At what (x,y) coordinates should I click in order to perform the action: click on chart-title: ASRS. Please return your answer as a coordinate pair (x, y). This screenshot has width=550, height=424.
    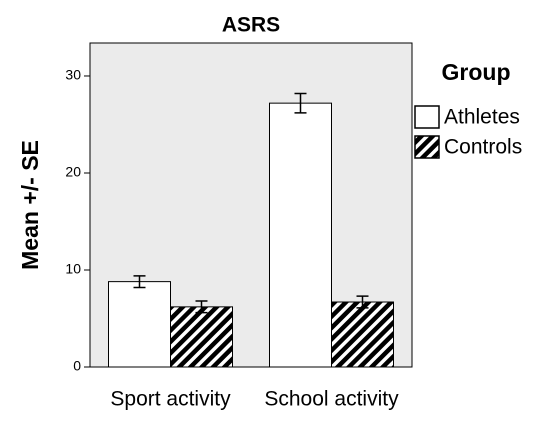
    Looking at the image, I should click on (251, 25).